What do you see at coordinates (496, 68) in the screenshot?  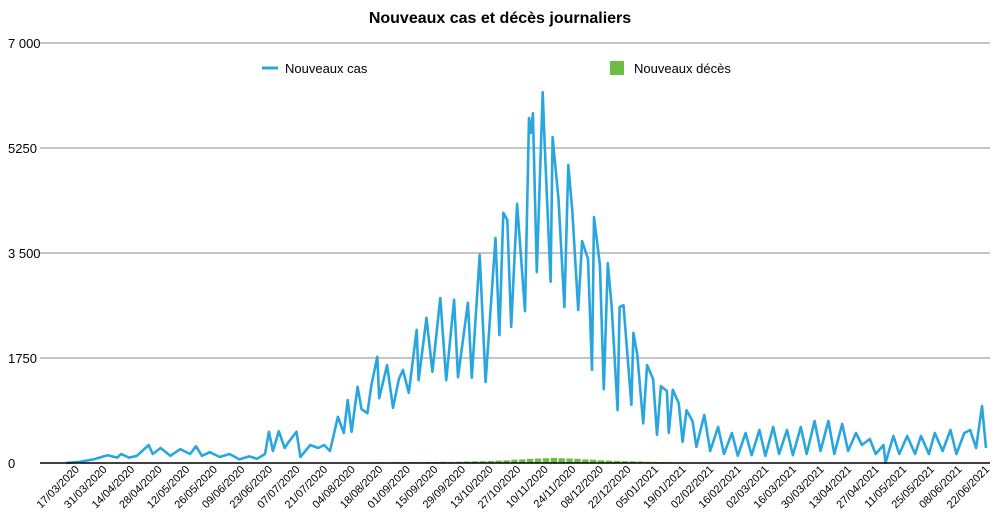 I see `legend: Nouveaux cas Nouveaux décès` at bounding box center [496, 68].